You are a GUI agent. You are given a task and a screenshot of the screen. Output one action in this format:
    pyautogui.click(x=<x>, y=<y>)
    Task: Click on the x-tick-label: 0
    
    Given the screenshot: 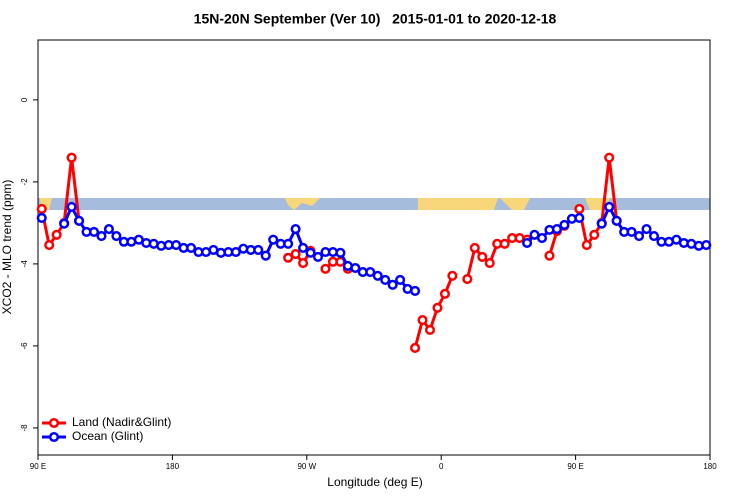 What is the action you would take?
    pyautogui.click(x=441, y=466)
    